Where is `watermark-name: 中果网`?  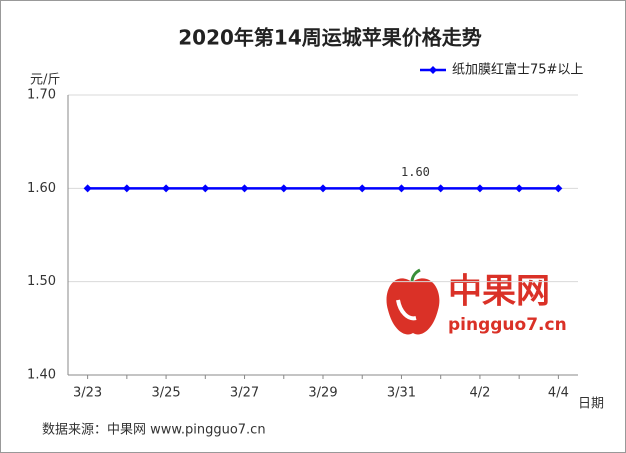 watermark-name: 中果网 is located at coordinates (499, 292).